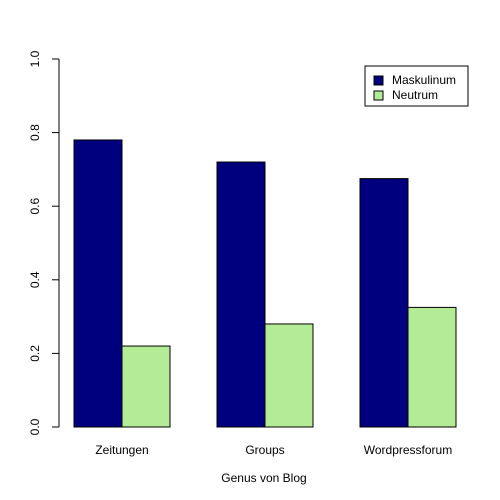 The width and height of the screenshot is (500, 500). What do you see at coordinates (263, 478) in the screenshot?
I see `x-axis-title: Genus von Blog` at bounding box center [263, 478].